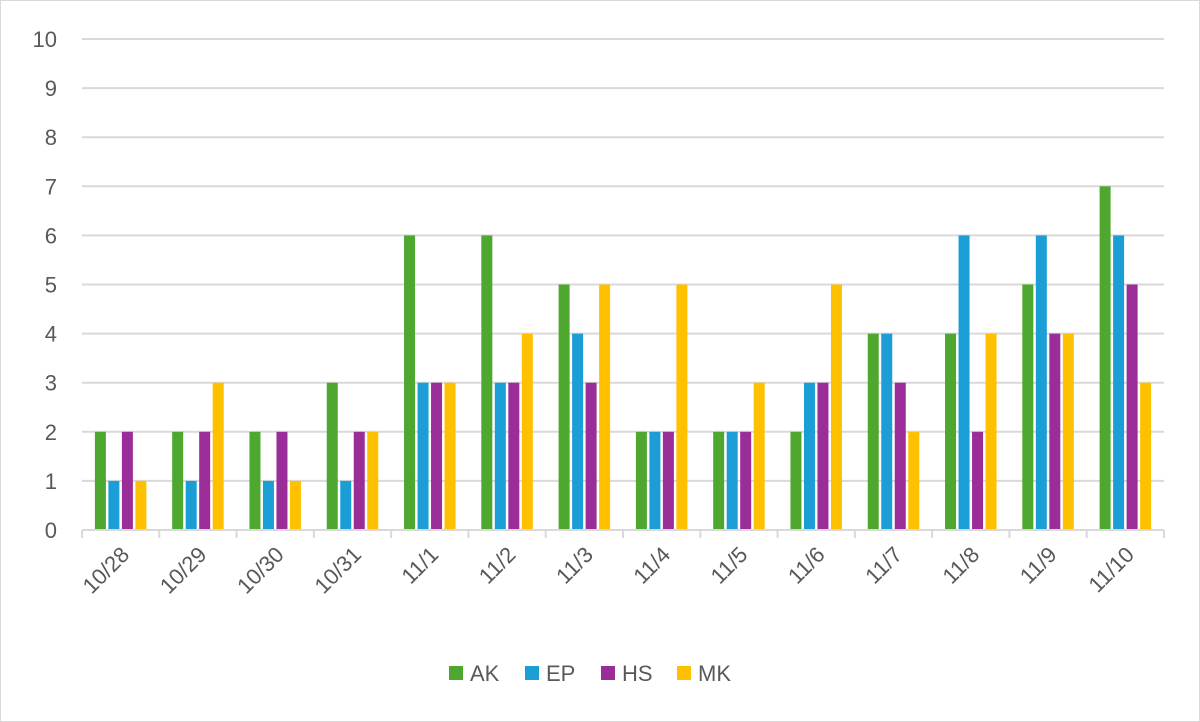  Describe the element at coordinates (1119, 382) in the screenshot. I see `bar-ep-11/10` at that location.